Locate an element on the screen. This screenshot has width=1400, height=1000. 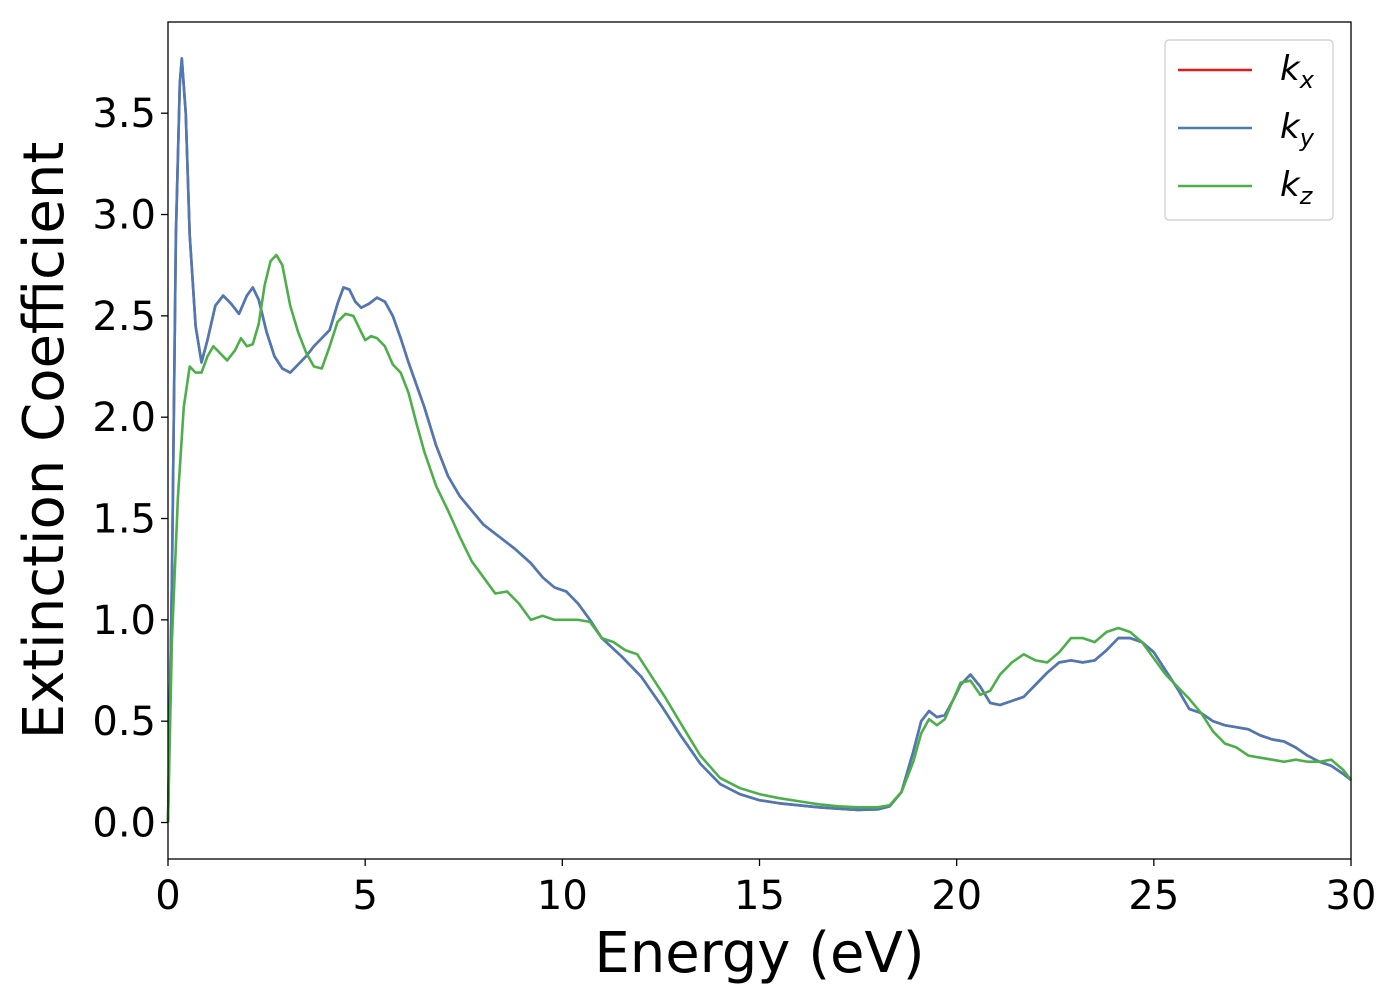
y-tick-label: 0.5 is located at coordinates (124, 722).